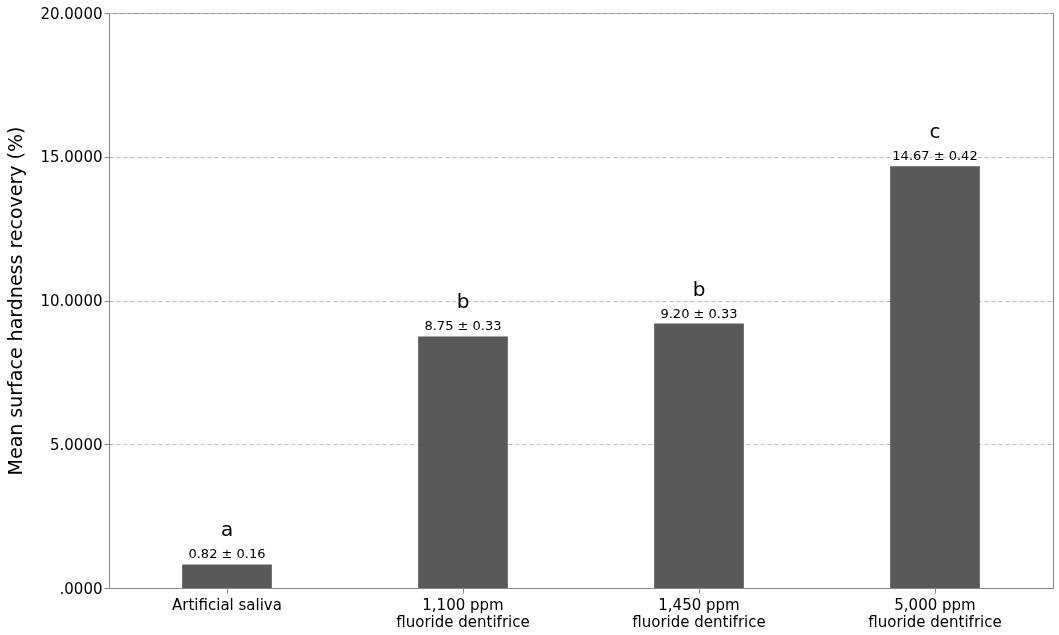 The width and height of the screenshot is (1059, 635). What do you see at coordinates (699, 613) in the screenshot?
I see `x-tick-label: 1,450 ppm fluoride dentifrice` at bounding box center [699, 613].